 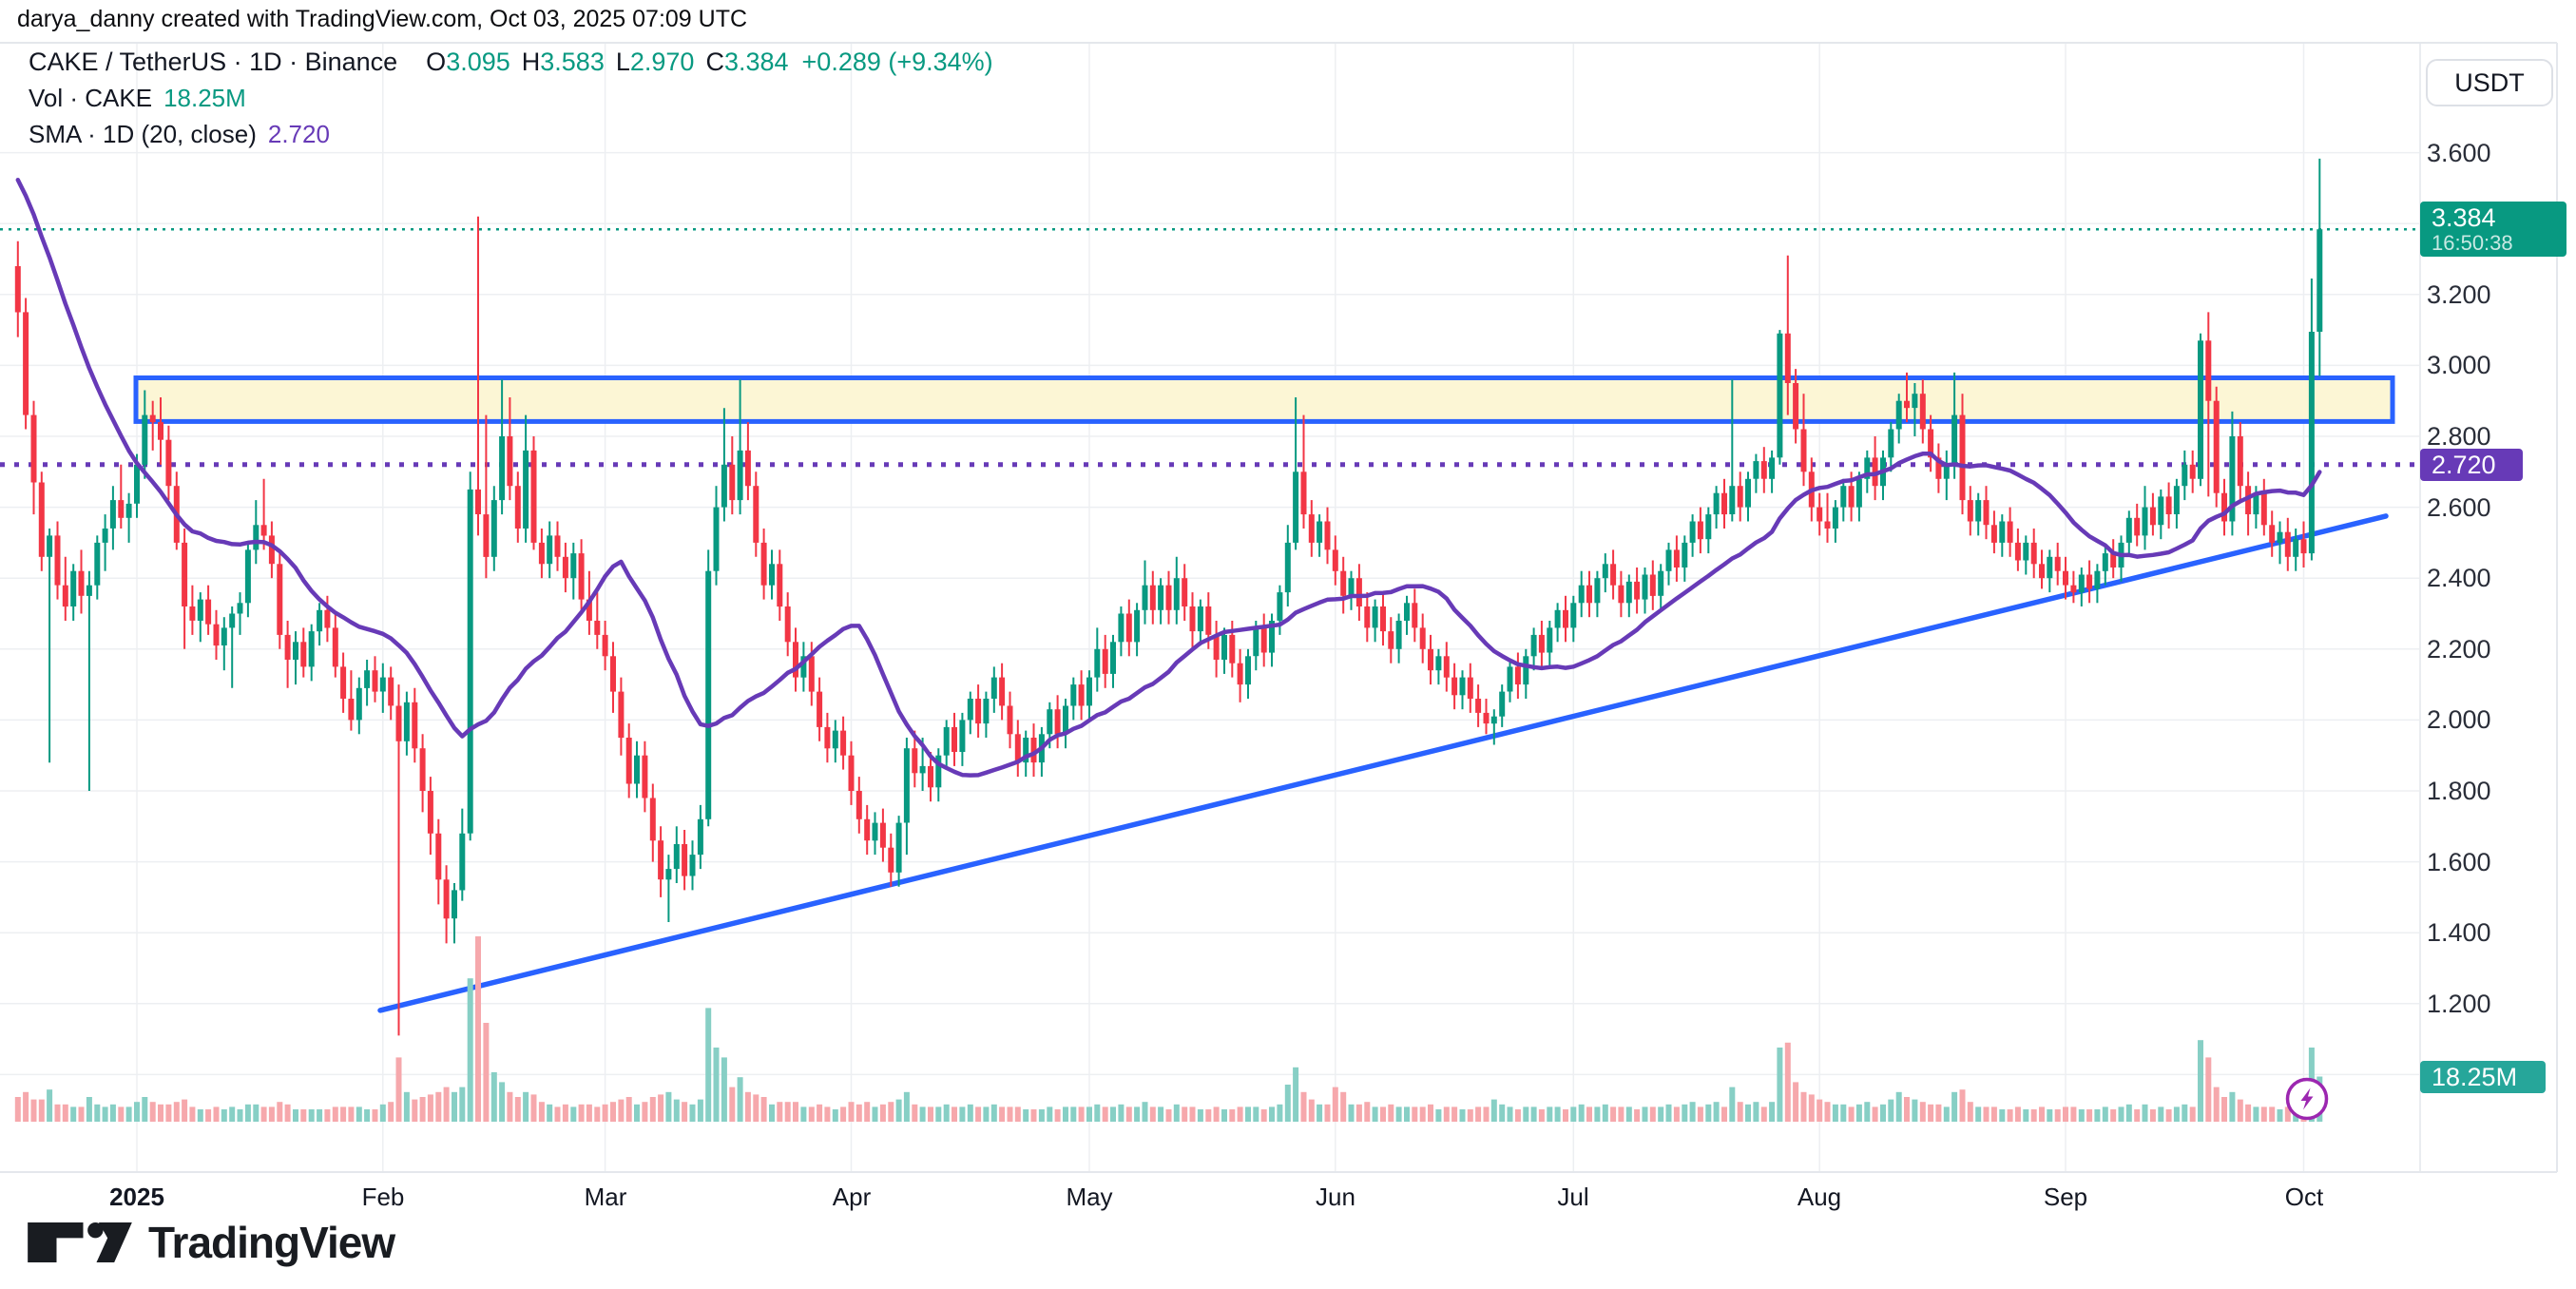 I want to click on price-tick-label: 3.600, so click(x=2459, y=152).